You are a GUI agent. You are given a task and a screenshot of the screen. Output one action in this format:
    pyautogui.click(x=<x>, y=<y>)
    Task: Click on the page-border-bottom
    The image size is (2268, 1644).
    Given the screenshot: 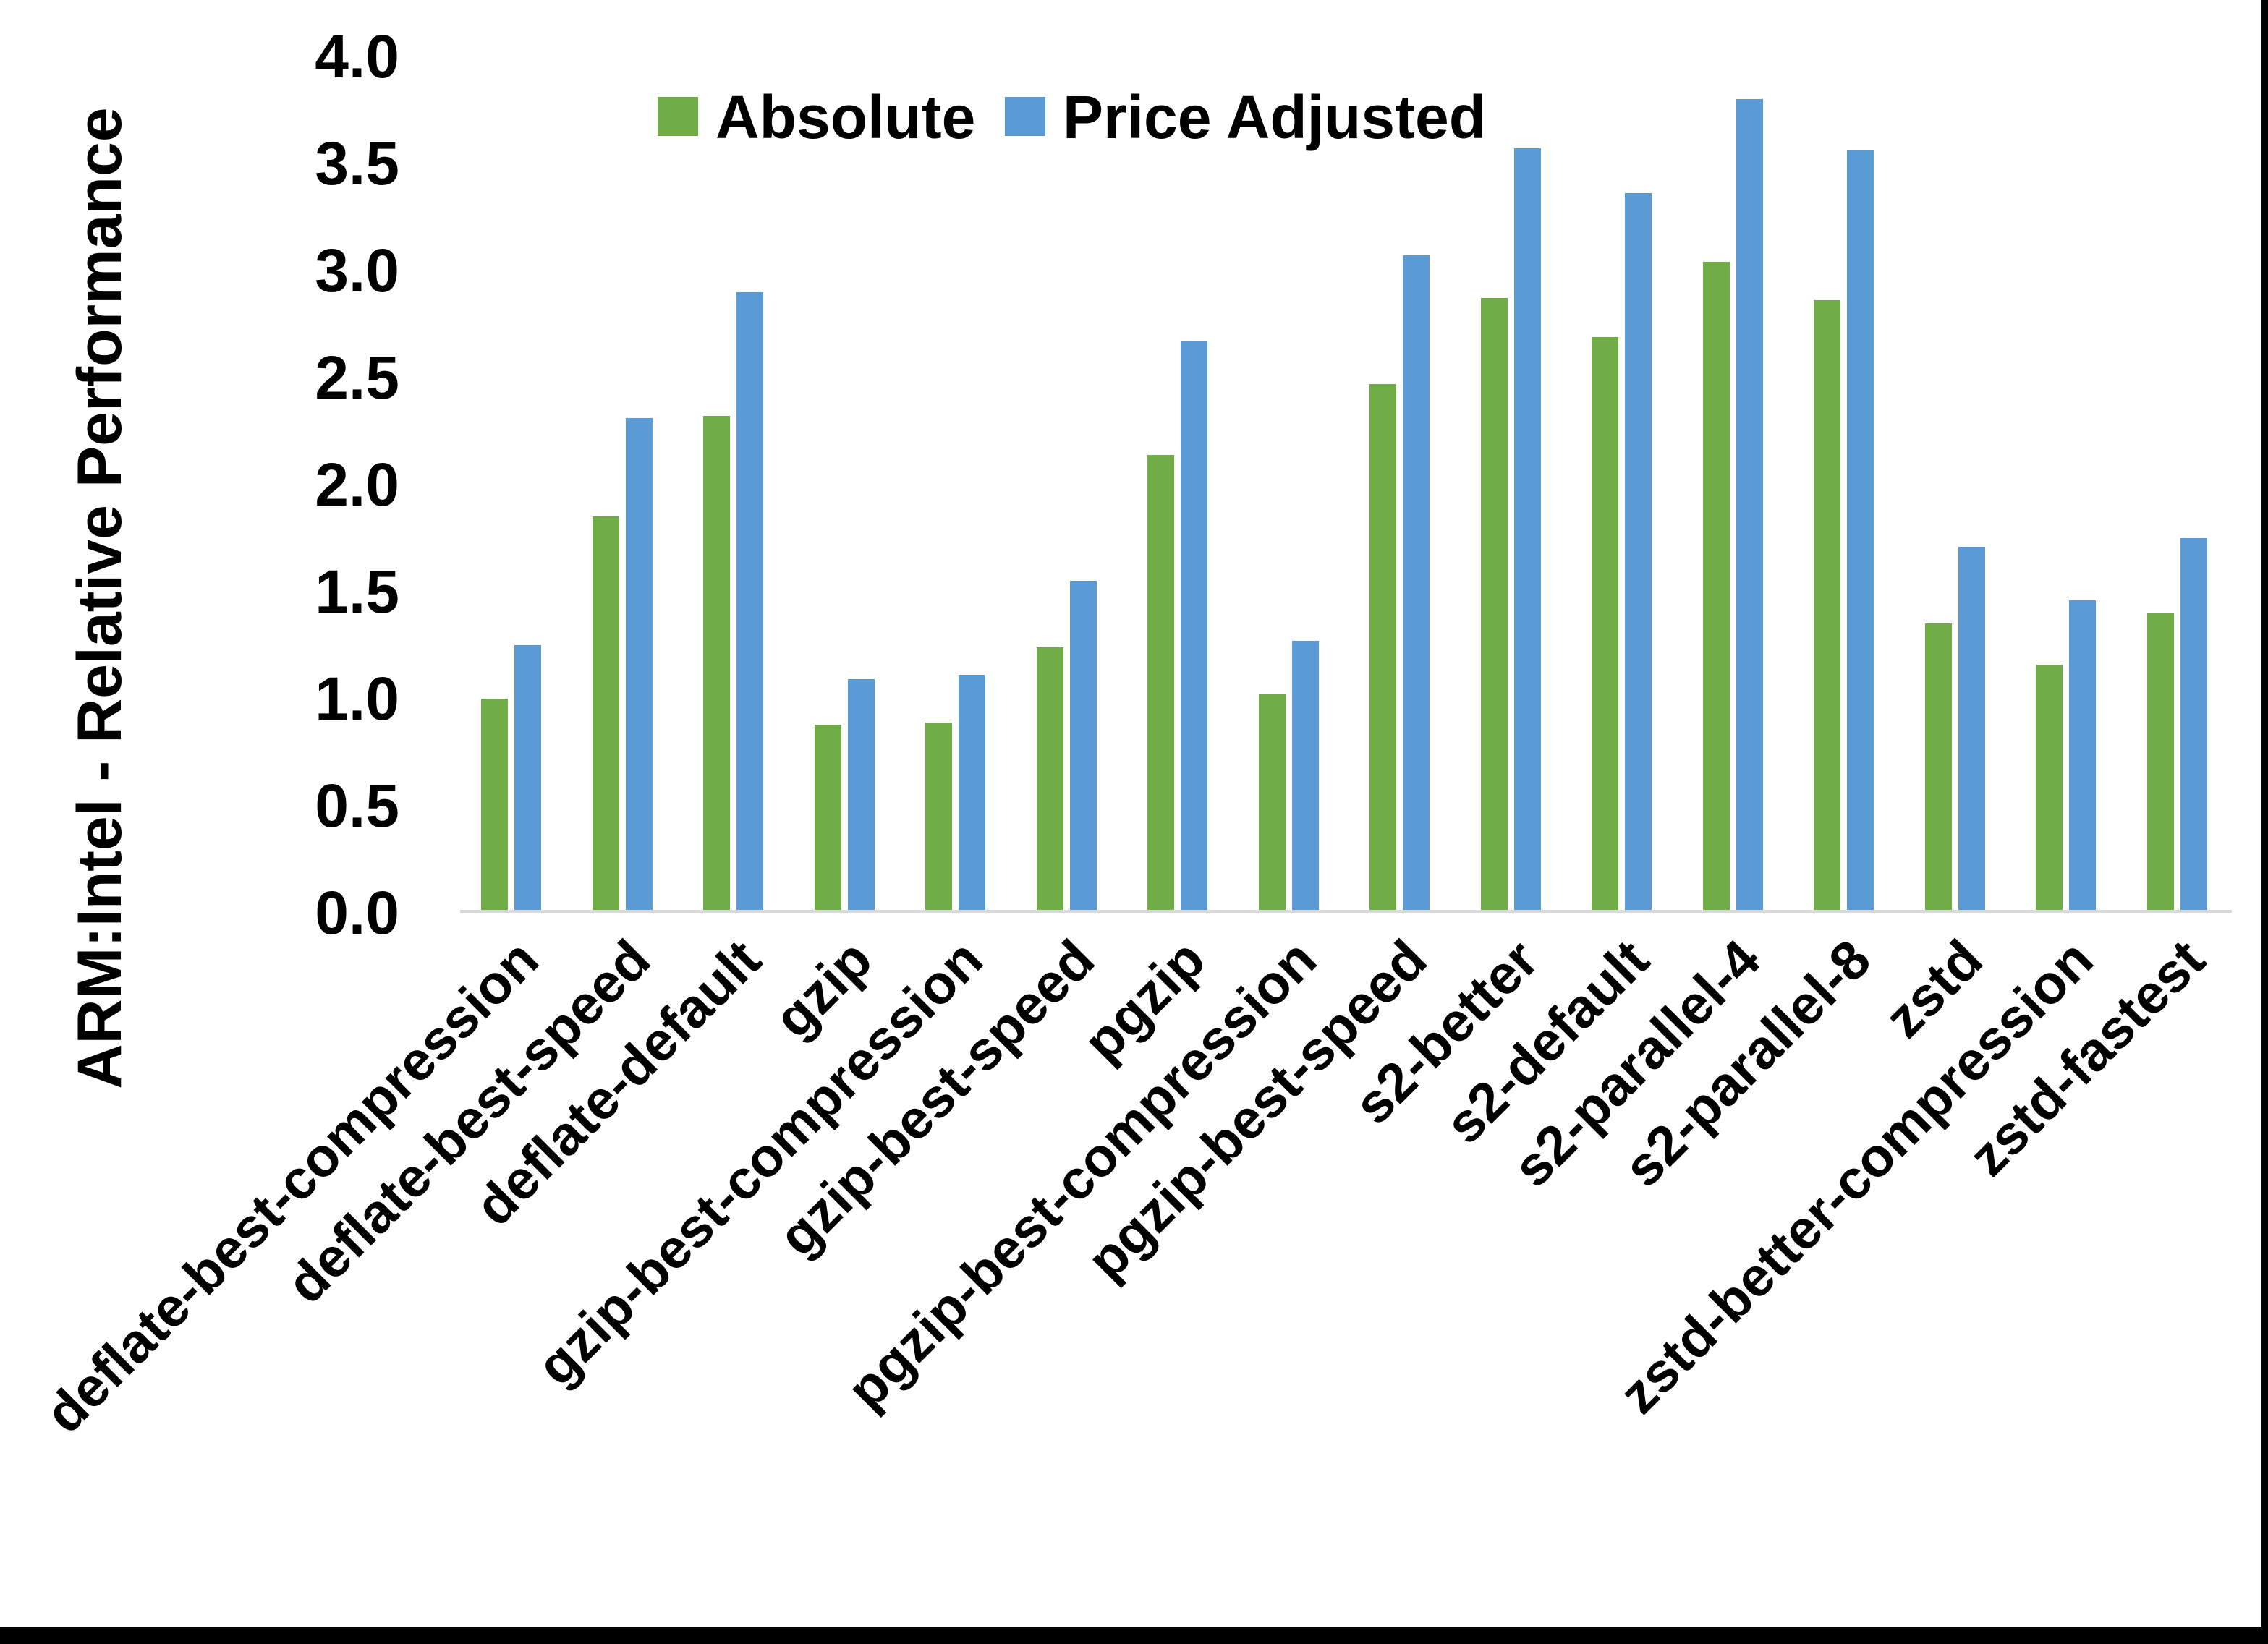 What is the action you would take?
    pyautogui.click(x=1134, y=1635)
    